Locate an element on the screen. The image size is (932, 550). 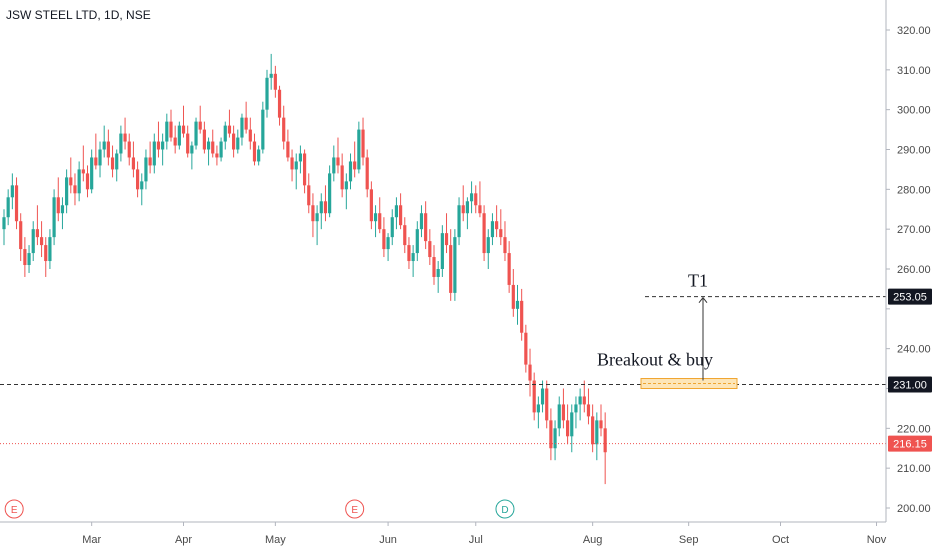
price-tag-label: 216.15 is located at coordinates (910, 445).